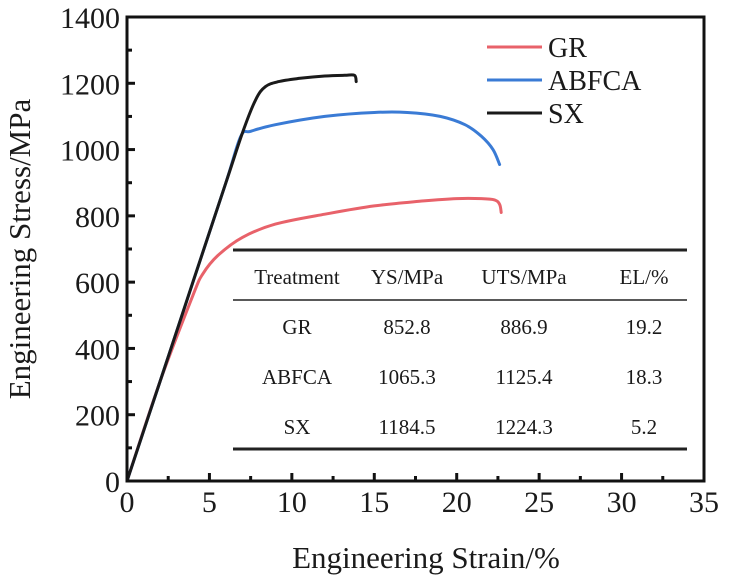  I want to click on table-cell: 19.2, so click(644, 327).